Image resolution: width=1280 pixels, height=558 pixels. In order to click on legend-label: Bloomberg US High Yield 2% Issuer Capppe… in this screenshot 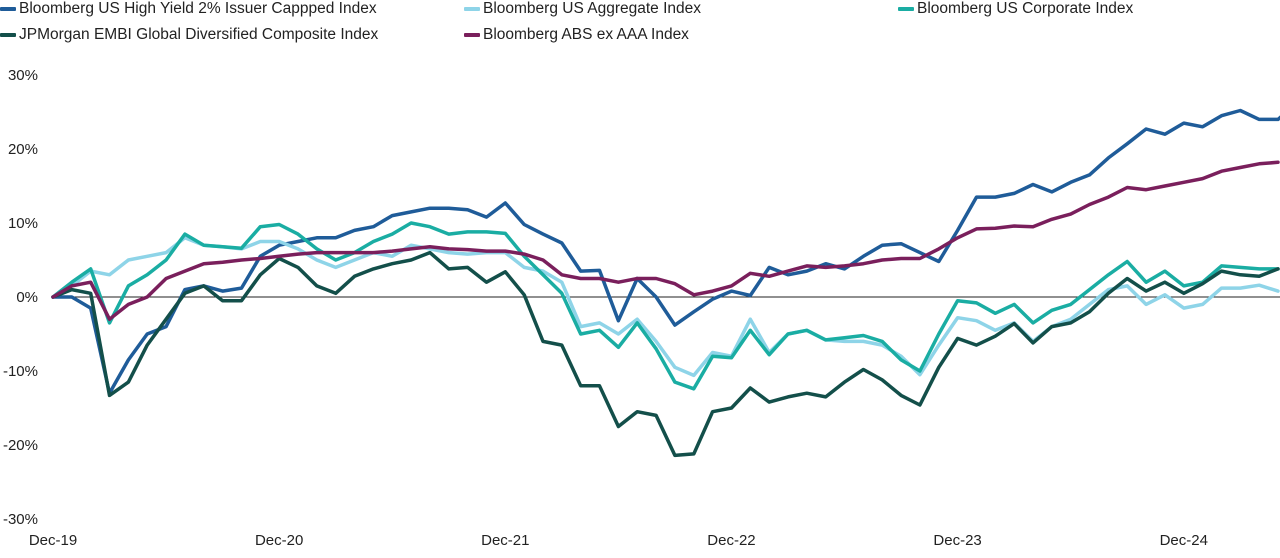, I will do `click(198, 8)`.